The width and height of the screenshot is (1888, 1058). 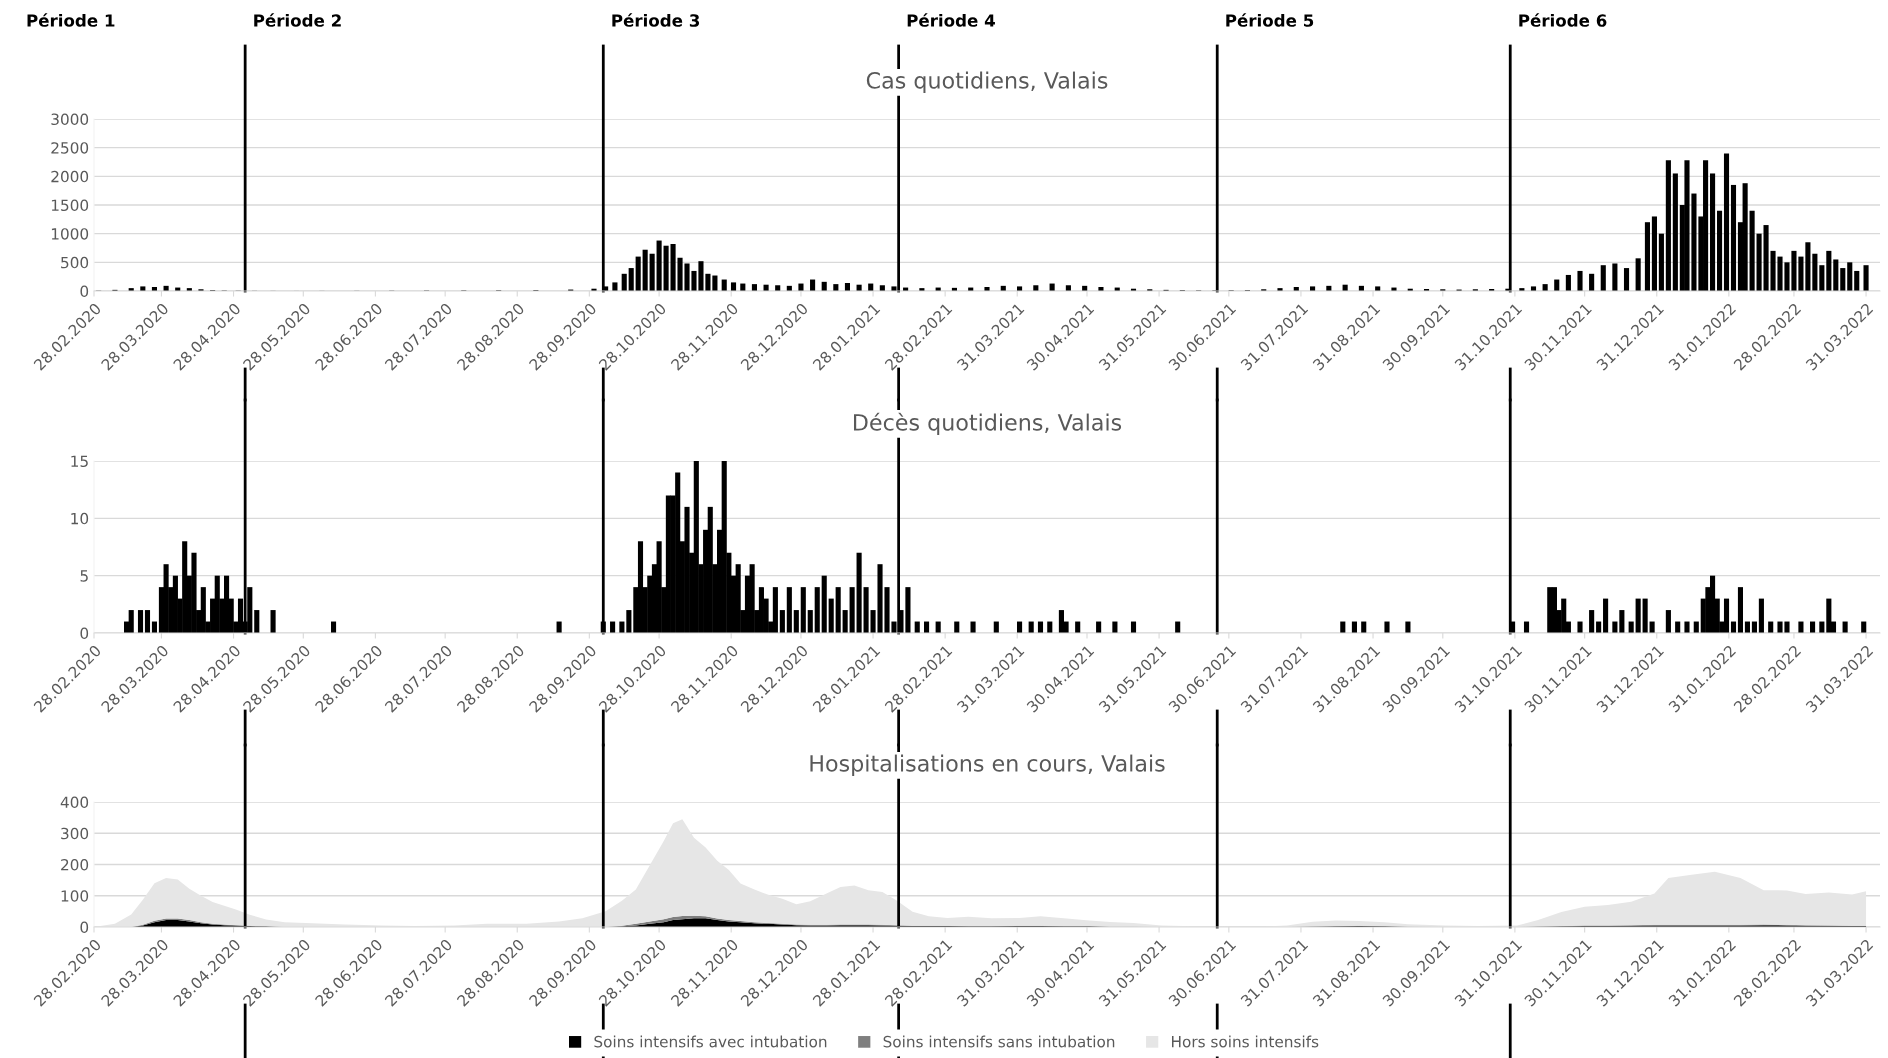 I want to click on y-tick-label: 10, so click(x=80, y=518).